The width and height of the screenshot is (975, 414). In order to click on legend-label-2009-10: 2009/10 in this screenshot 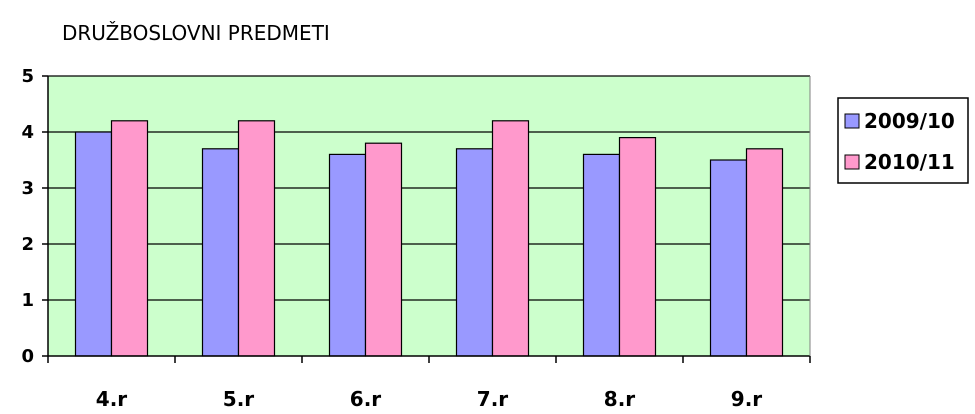, I will do `click(909, 121)`.